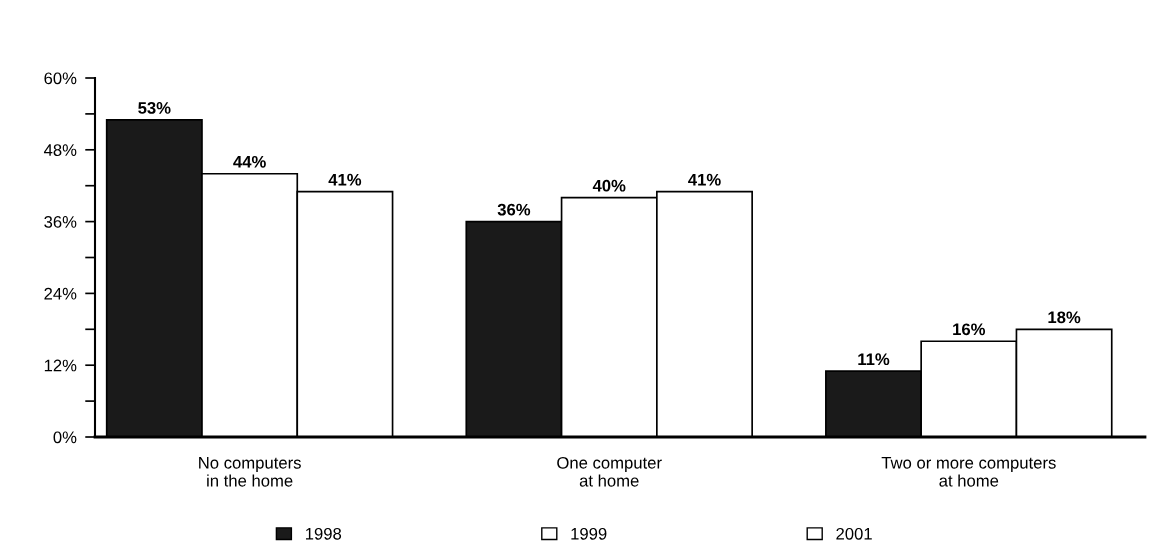 The width and height of the screenshot is (1149, 558). Describe the element at coordinates (968, 472) in the screenshot. I see `x-tick-label: Two or more computers at home` at that location.